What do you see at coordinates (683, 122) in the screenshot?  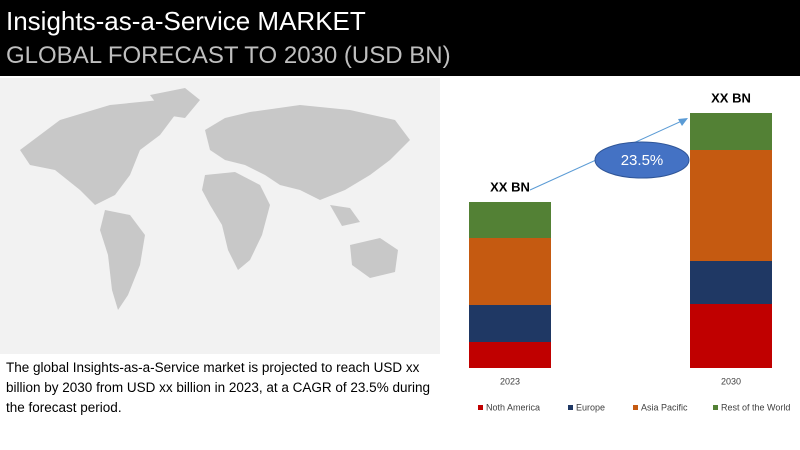 I see `arrow-head` at bounding box center [683, 122].